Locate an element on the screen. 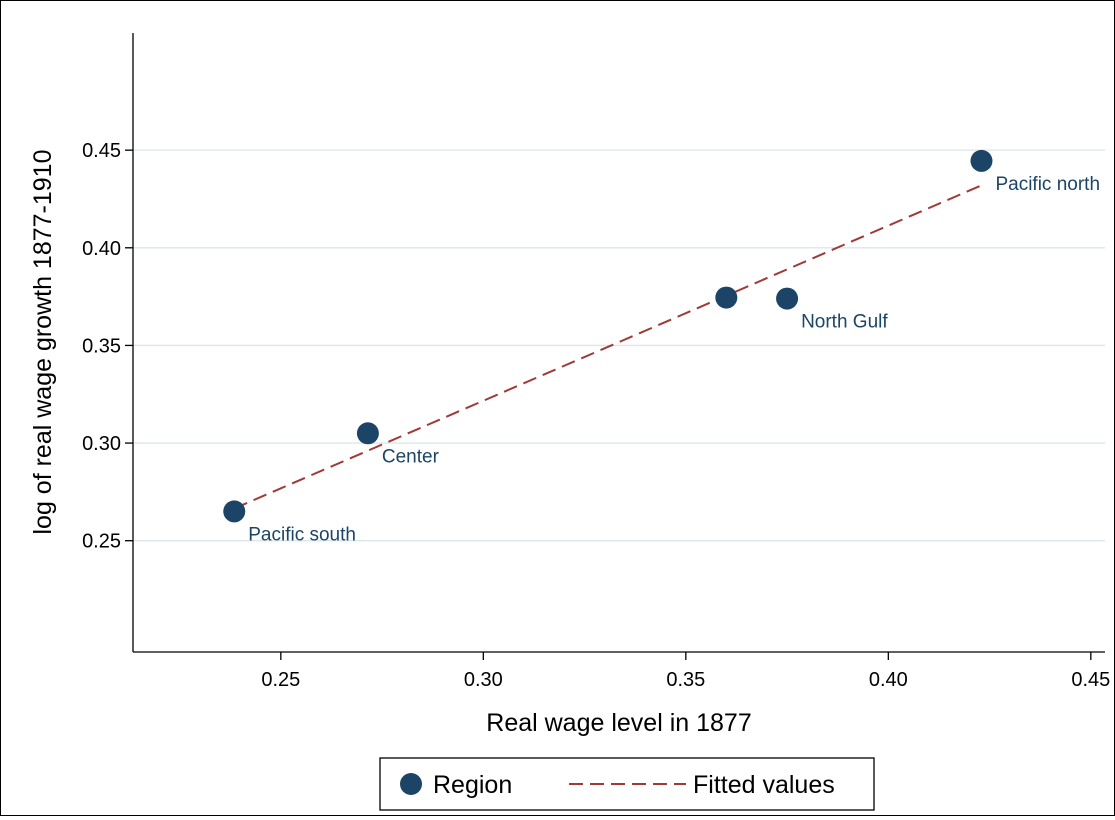 The height and width of the screenshot is (820, 1115). x-axis-label: Real wage level in 1877 is located at coordinates (618, 723).